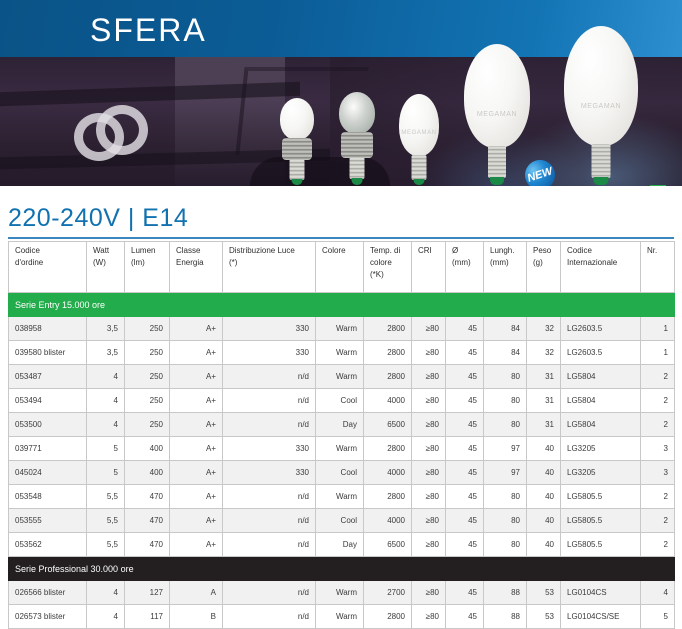  Describe the element at coordinates (505, 448) in the screenshot. I see `cell-9: 97` at that location.